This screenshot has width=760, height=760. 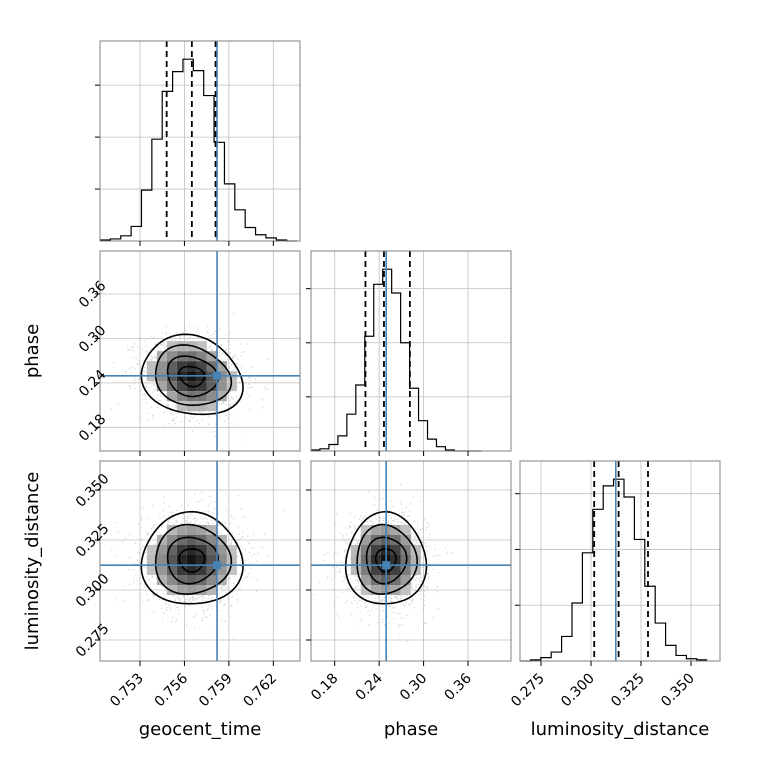 I want to click on x-tick-label: 0.275, so click(x=528, y=691).